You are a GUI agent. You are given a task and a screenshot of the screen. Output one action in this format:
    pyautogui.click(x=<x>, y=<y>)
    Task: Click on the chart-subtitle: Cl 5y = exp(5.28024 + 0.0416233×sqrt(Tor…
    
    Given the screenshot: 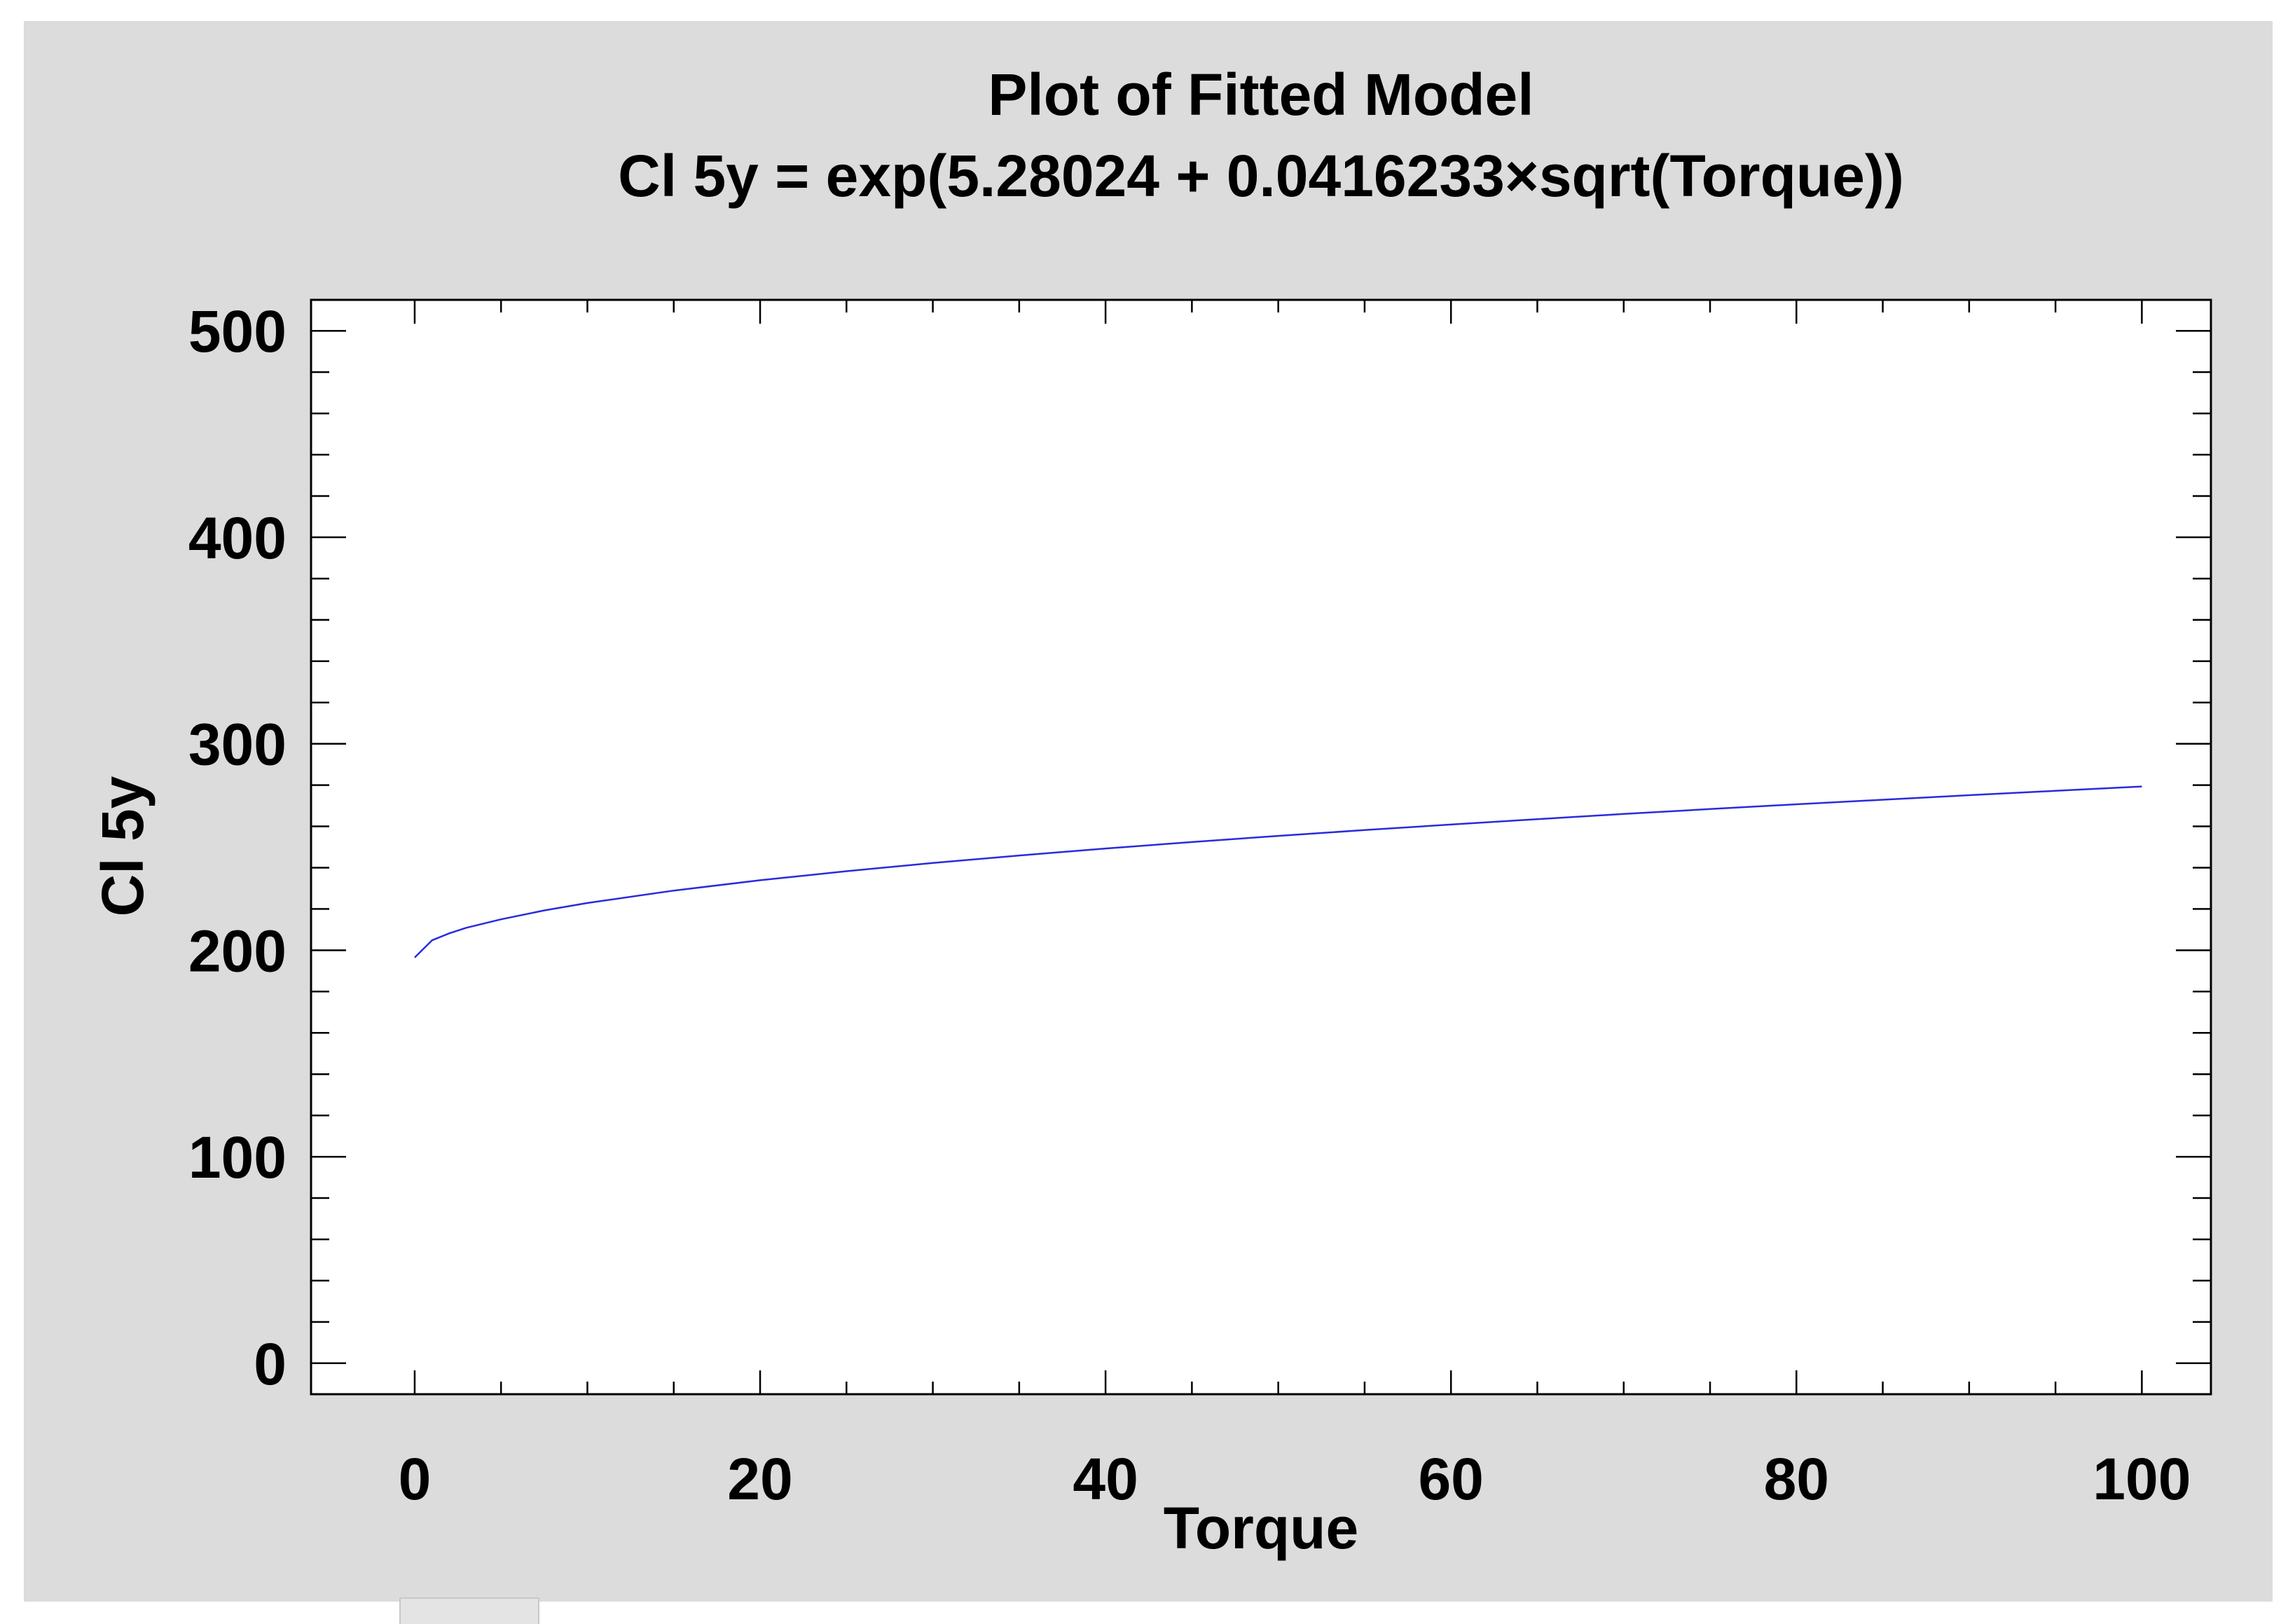 What is the action you would take?
    pyautogui.click(x=1261, y=176)
    